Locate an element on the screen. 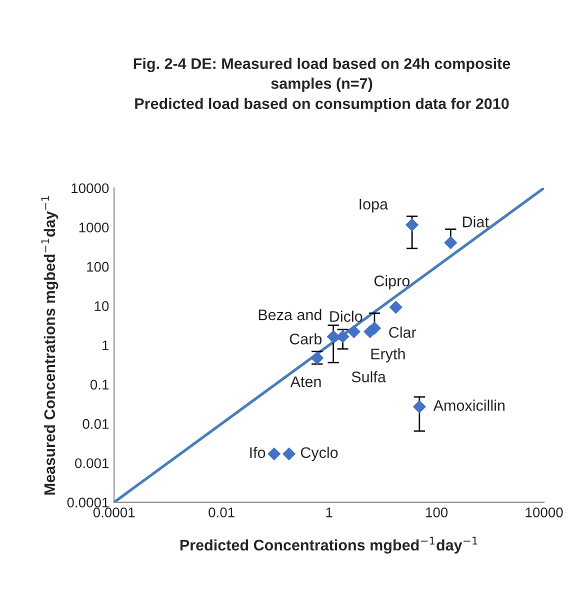 The image size is (585, 593). annotation: Ifo is located at coordinates (258, 452).